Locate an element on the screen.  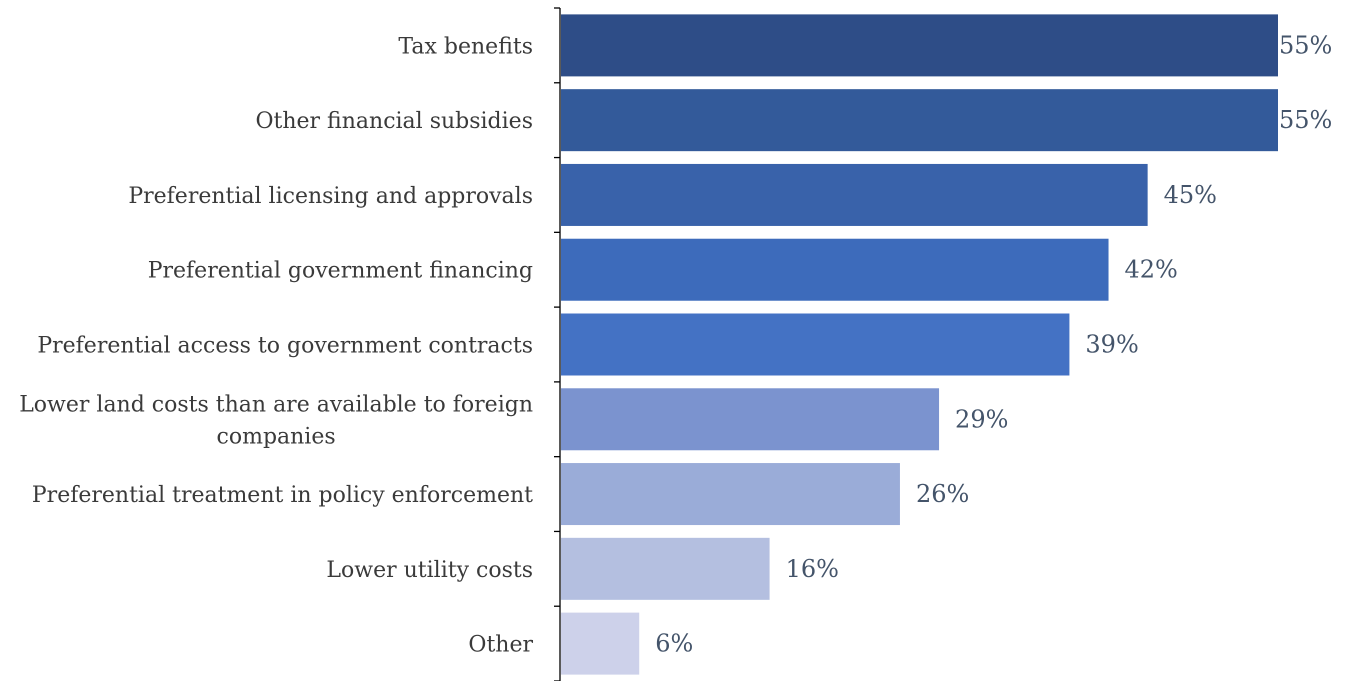
category-axis is located at coordinates (557, 344).